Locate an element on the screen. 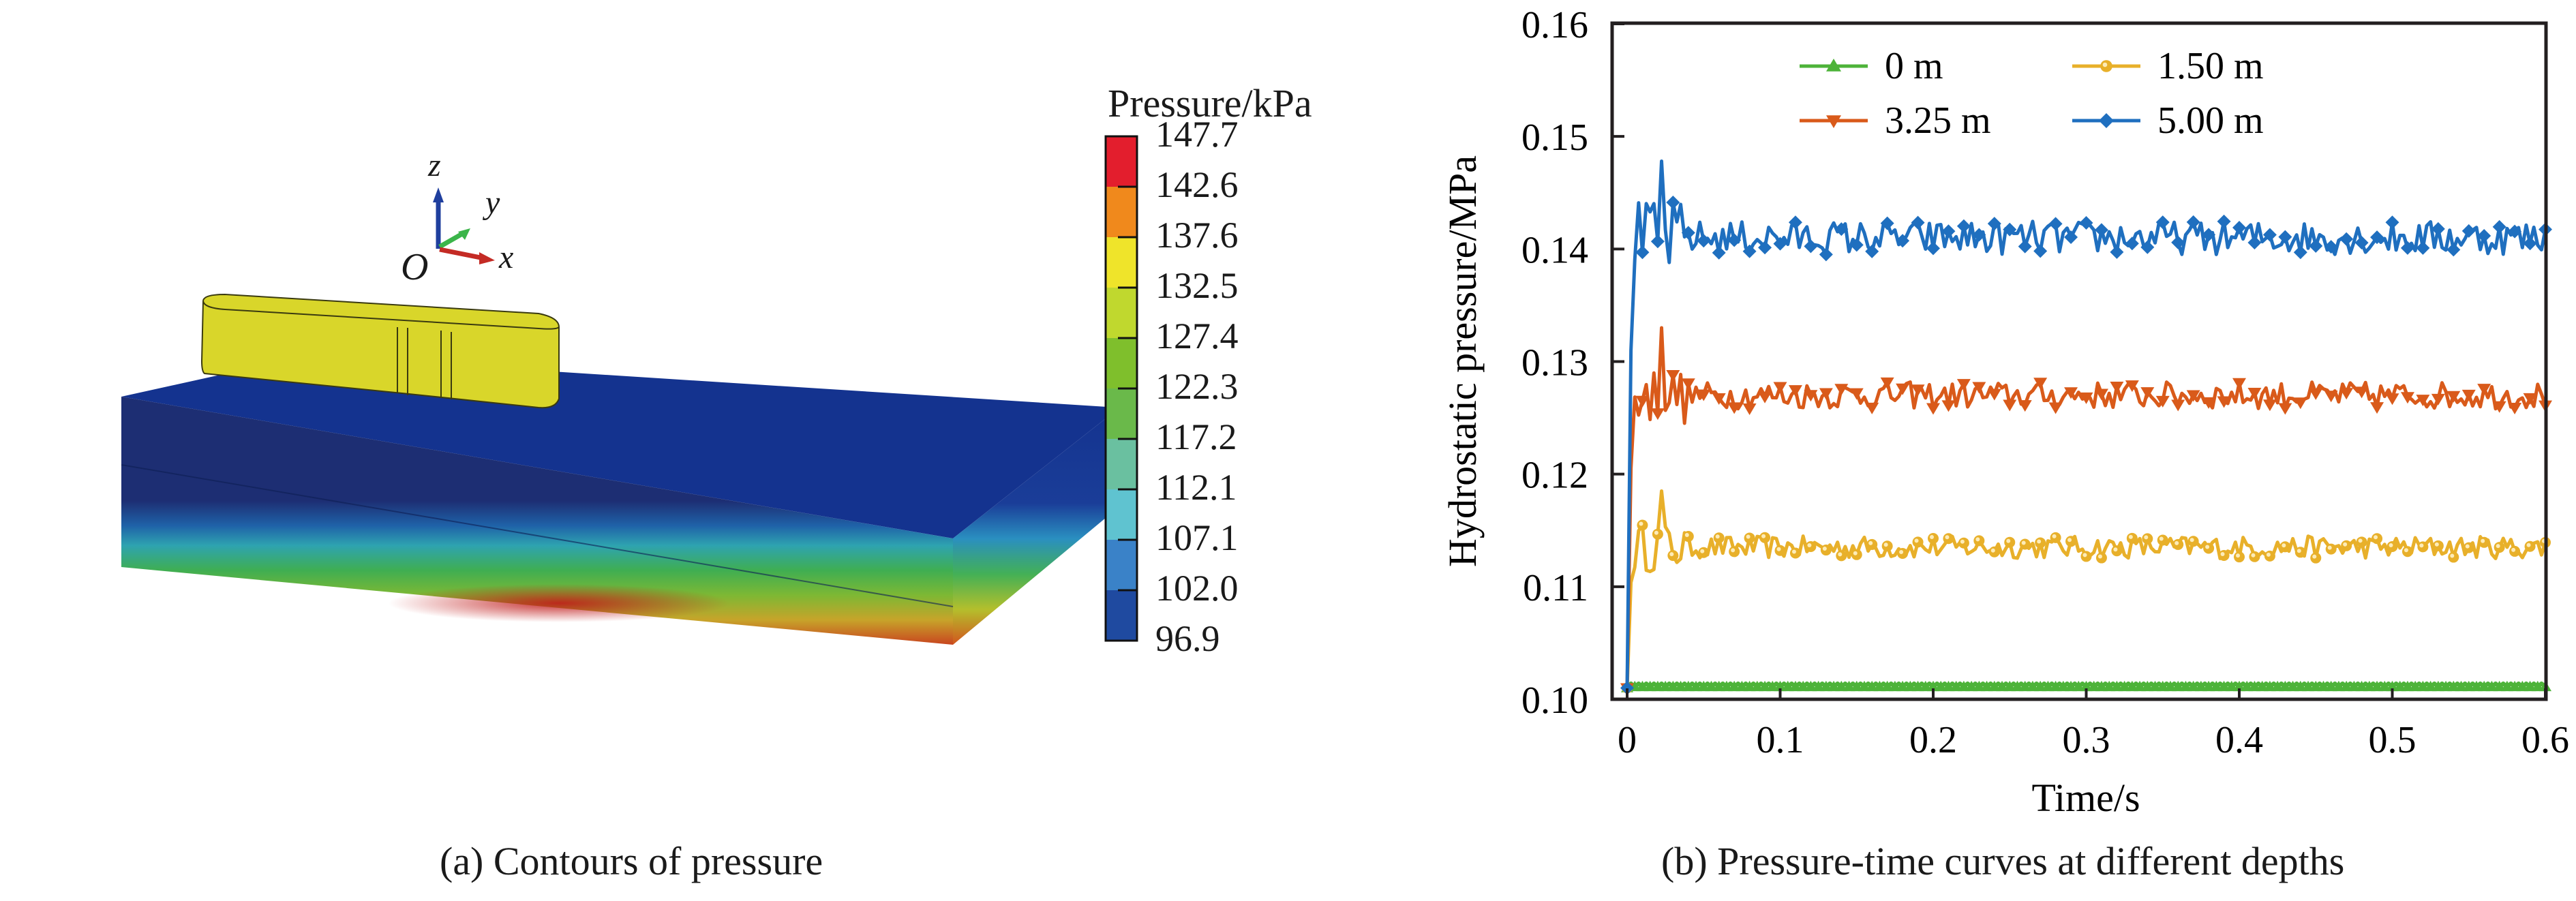  series-3-25-m is located at coordinates (2086, 511).